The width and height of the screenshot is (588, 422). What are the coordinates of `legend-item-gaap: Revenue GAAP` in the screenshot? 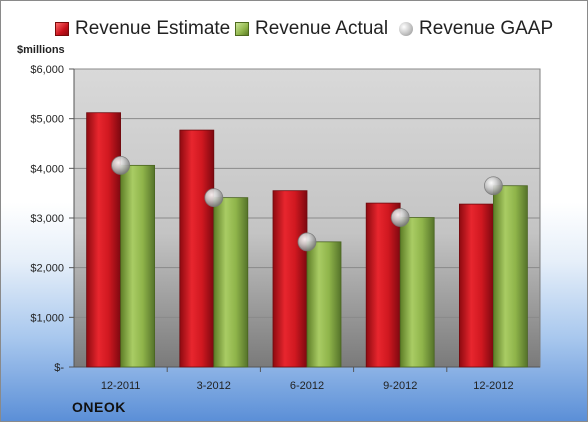 It's located at (476, 29).